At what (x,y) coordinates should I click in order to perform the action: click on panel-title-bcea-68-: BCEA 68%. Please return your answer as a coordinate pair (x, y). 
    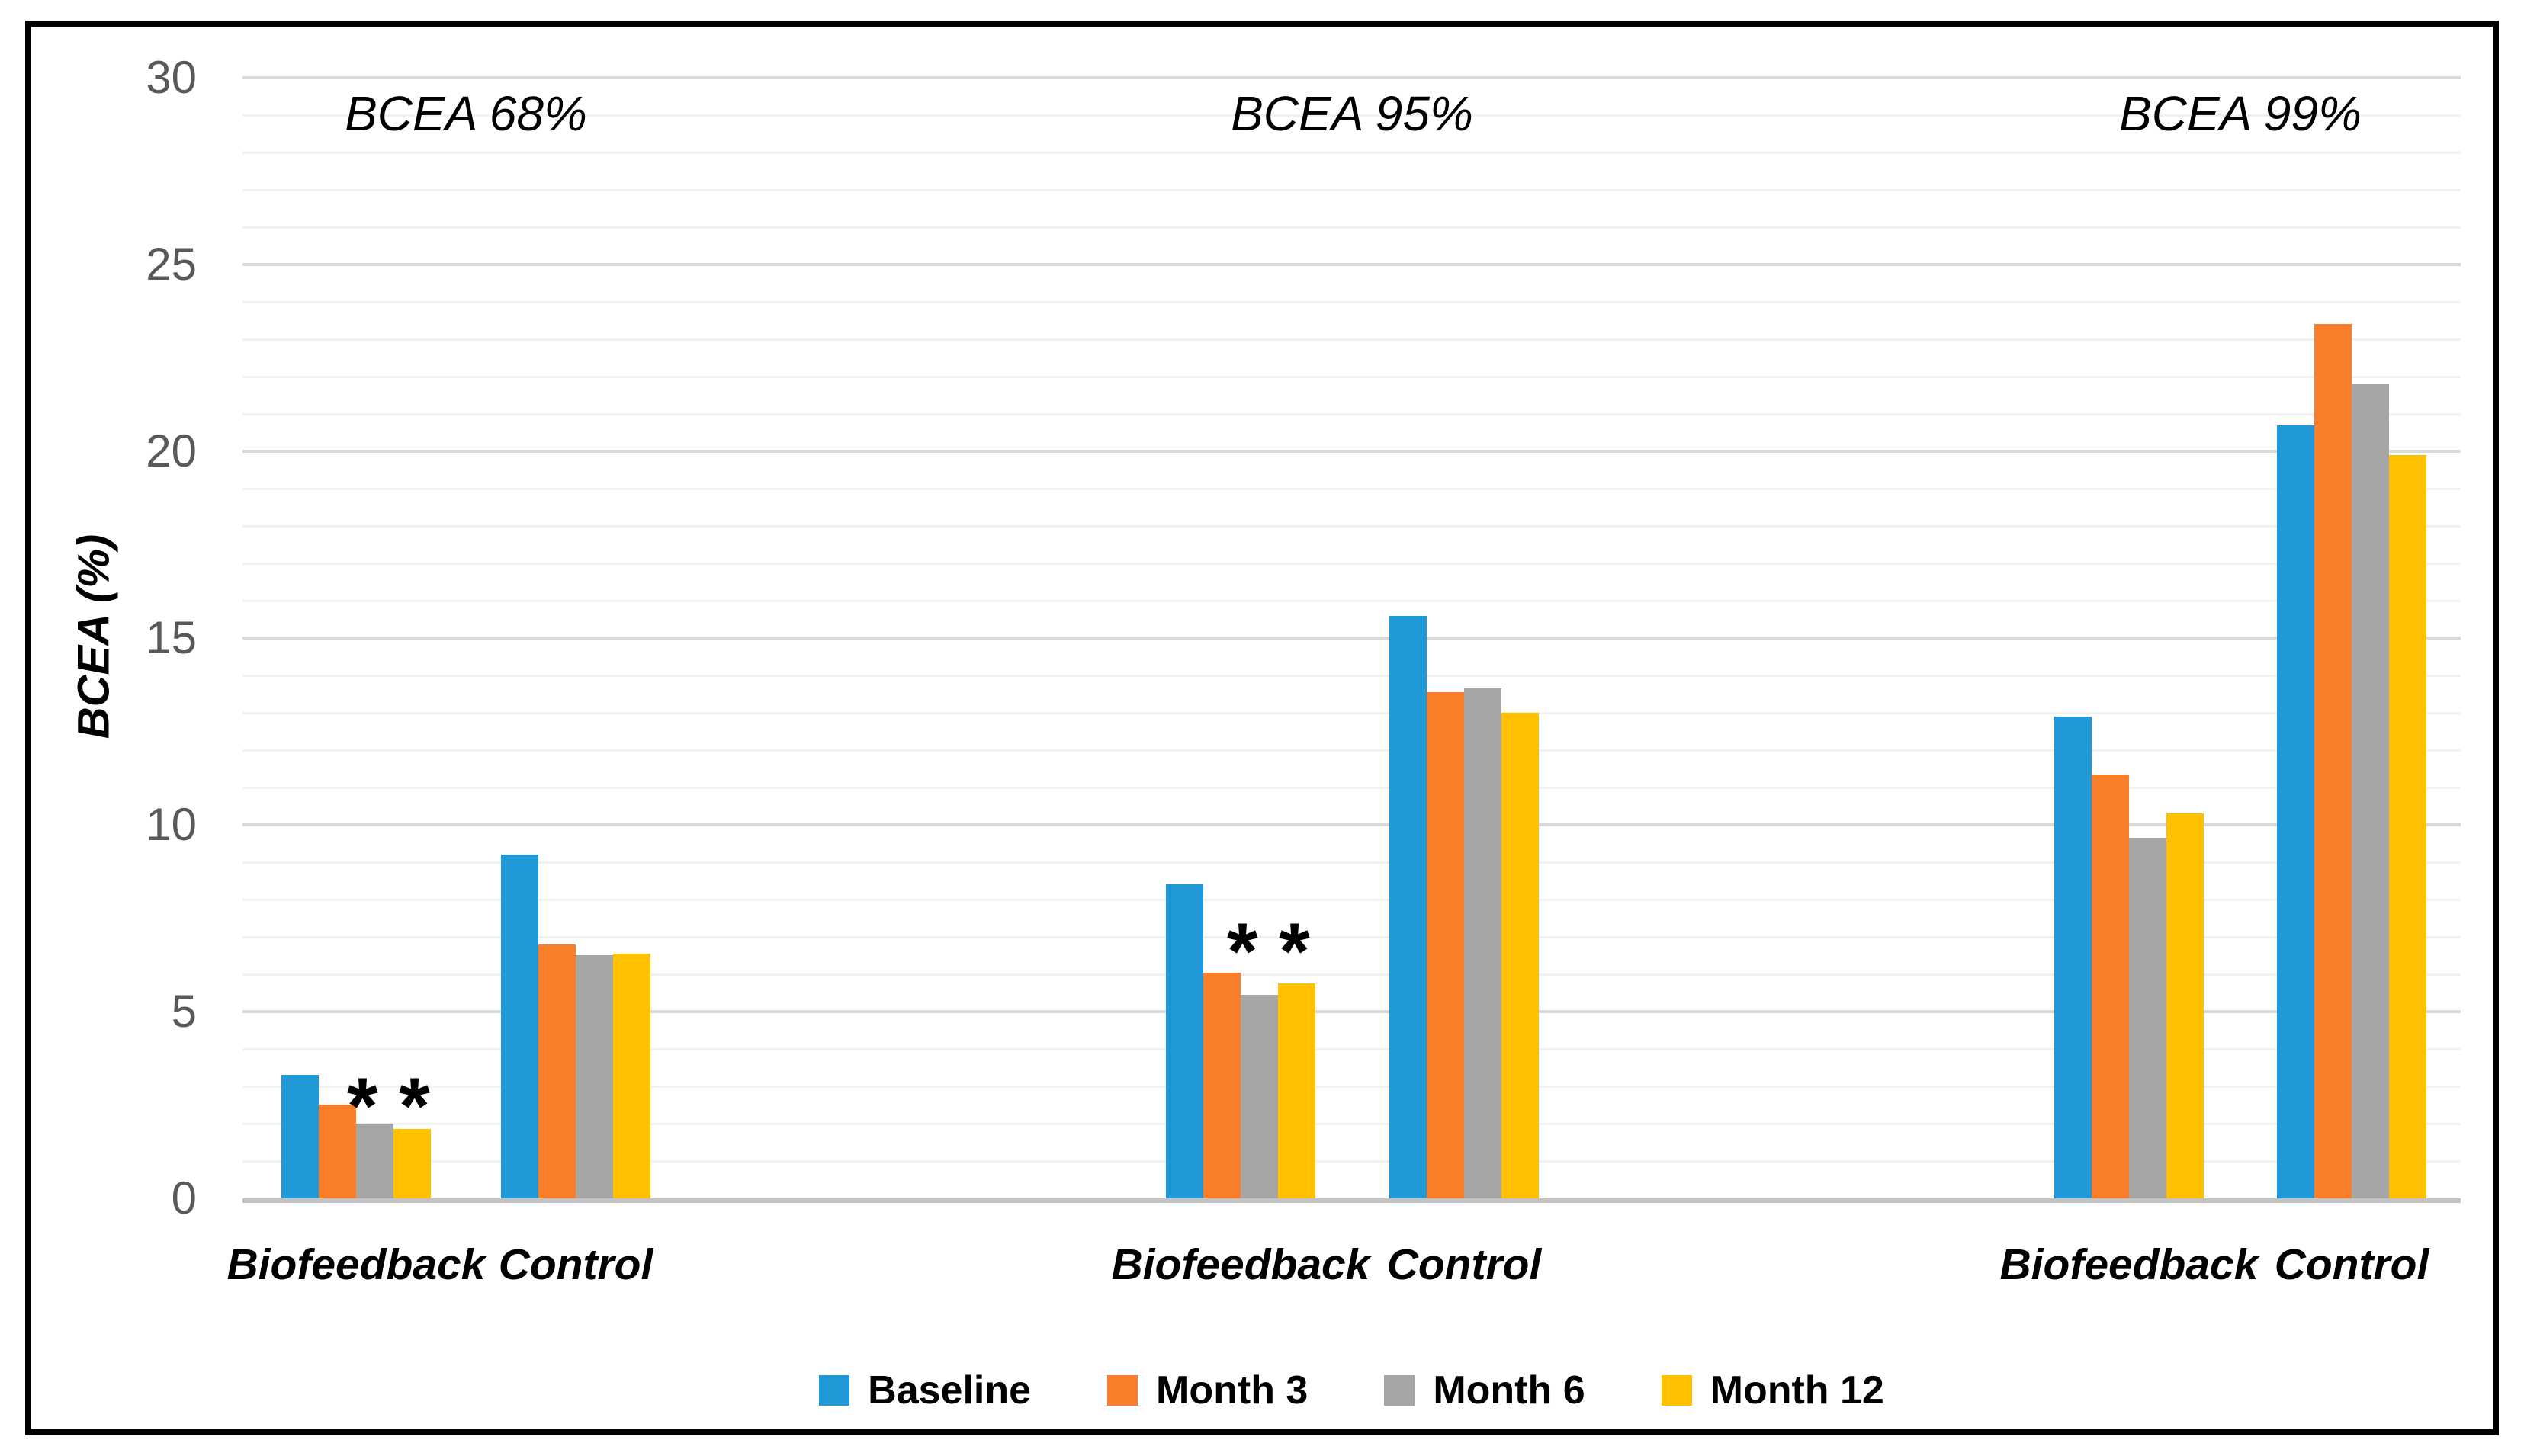
    Looking at the image, I should click on (466, 113).